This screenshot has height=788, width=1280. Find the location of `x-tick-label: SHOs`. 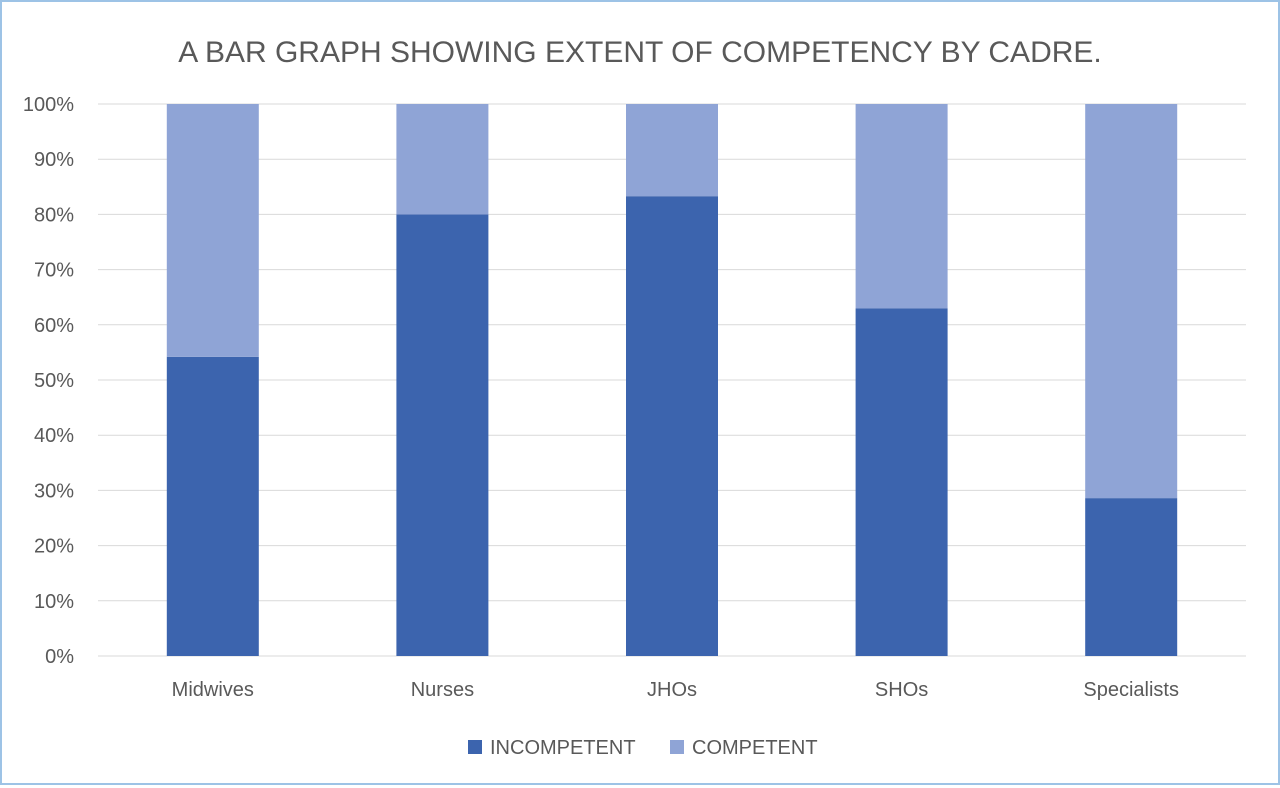

x-tick-label: SHOs is located at coordinates (901, 690).